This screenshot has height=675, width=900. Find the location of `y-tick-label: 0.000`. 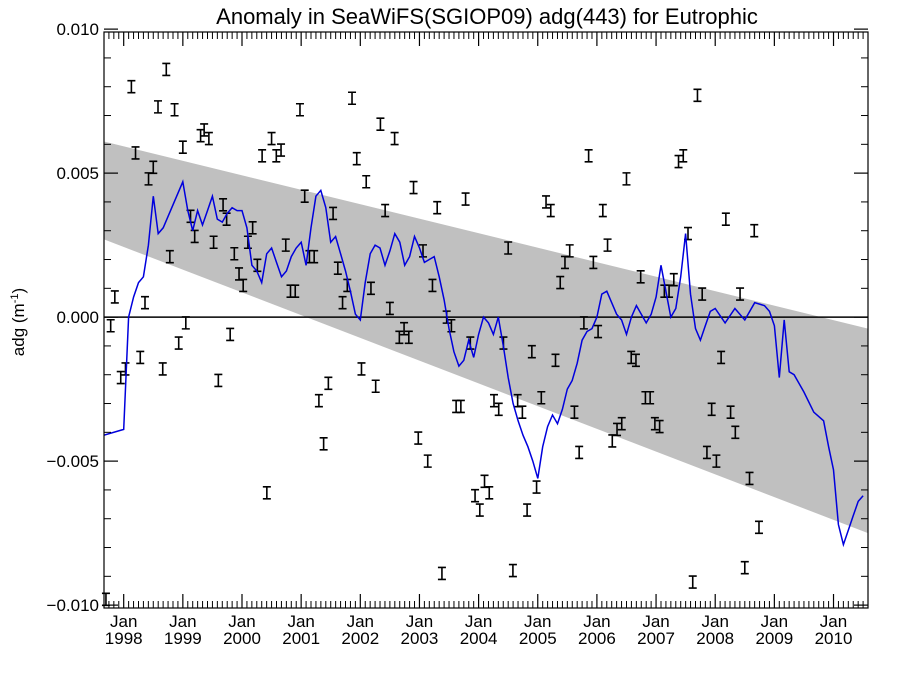

y-tick-label: 0.000 is located at coordinates (77, 317).